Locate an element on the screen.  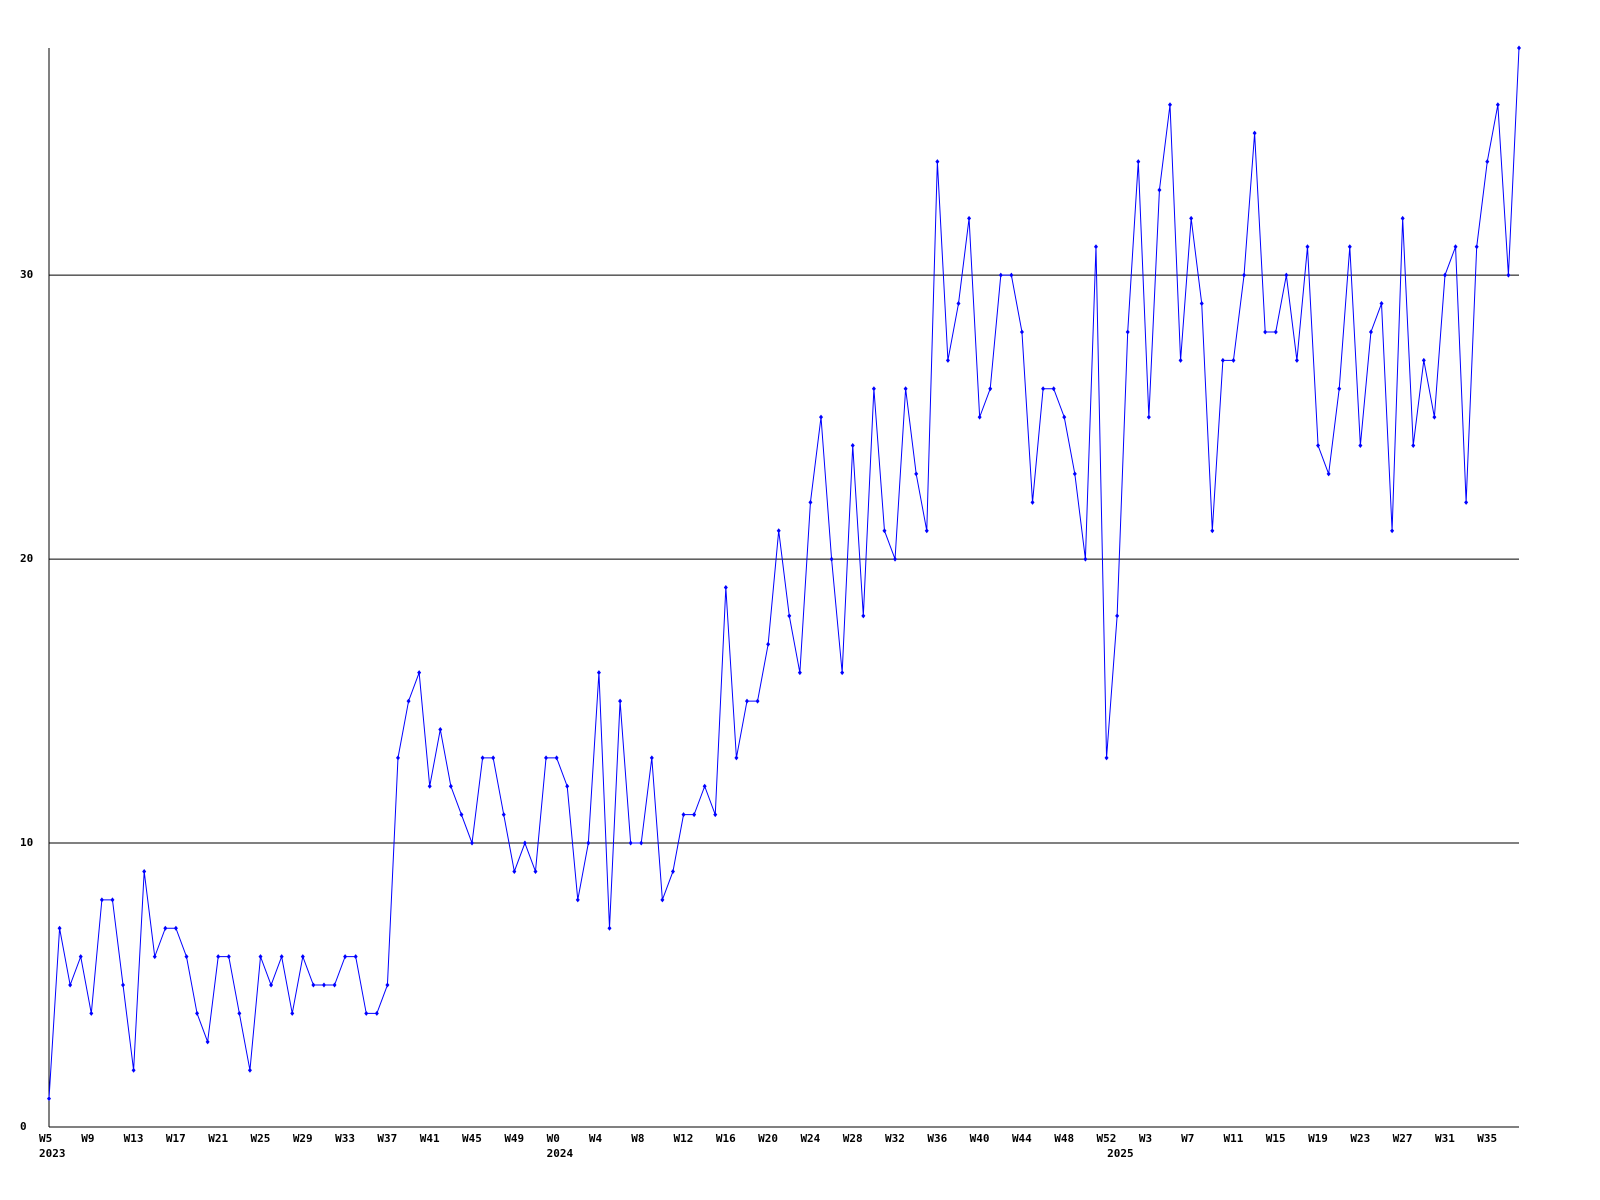
y-tick-label: 20 is located at coordinates (26, 558).